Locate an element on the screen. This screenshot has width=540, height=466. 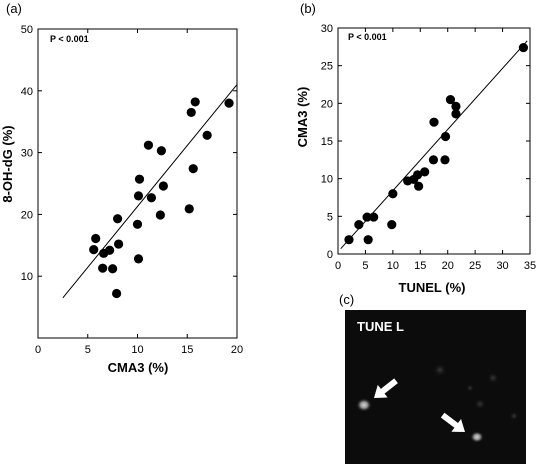
plot-a-ytick-label: 20 is located at coordinates (27, 215).